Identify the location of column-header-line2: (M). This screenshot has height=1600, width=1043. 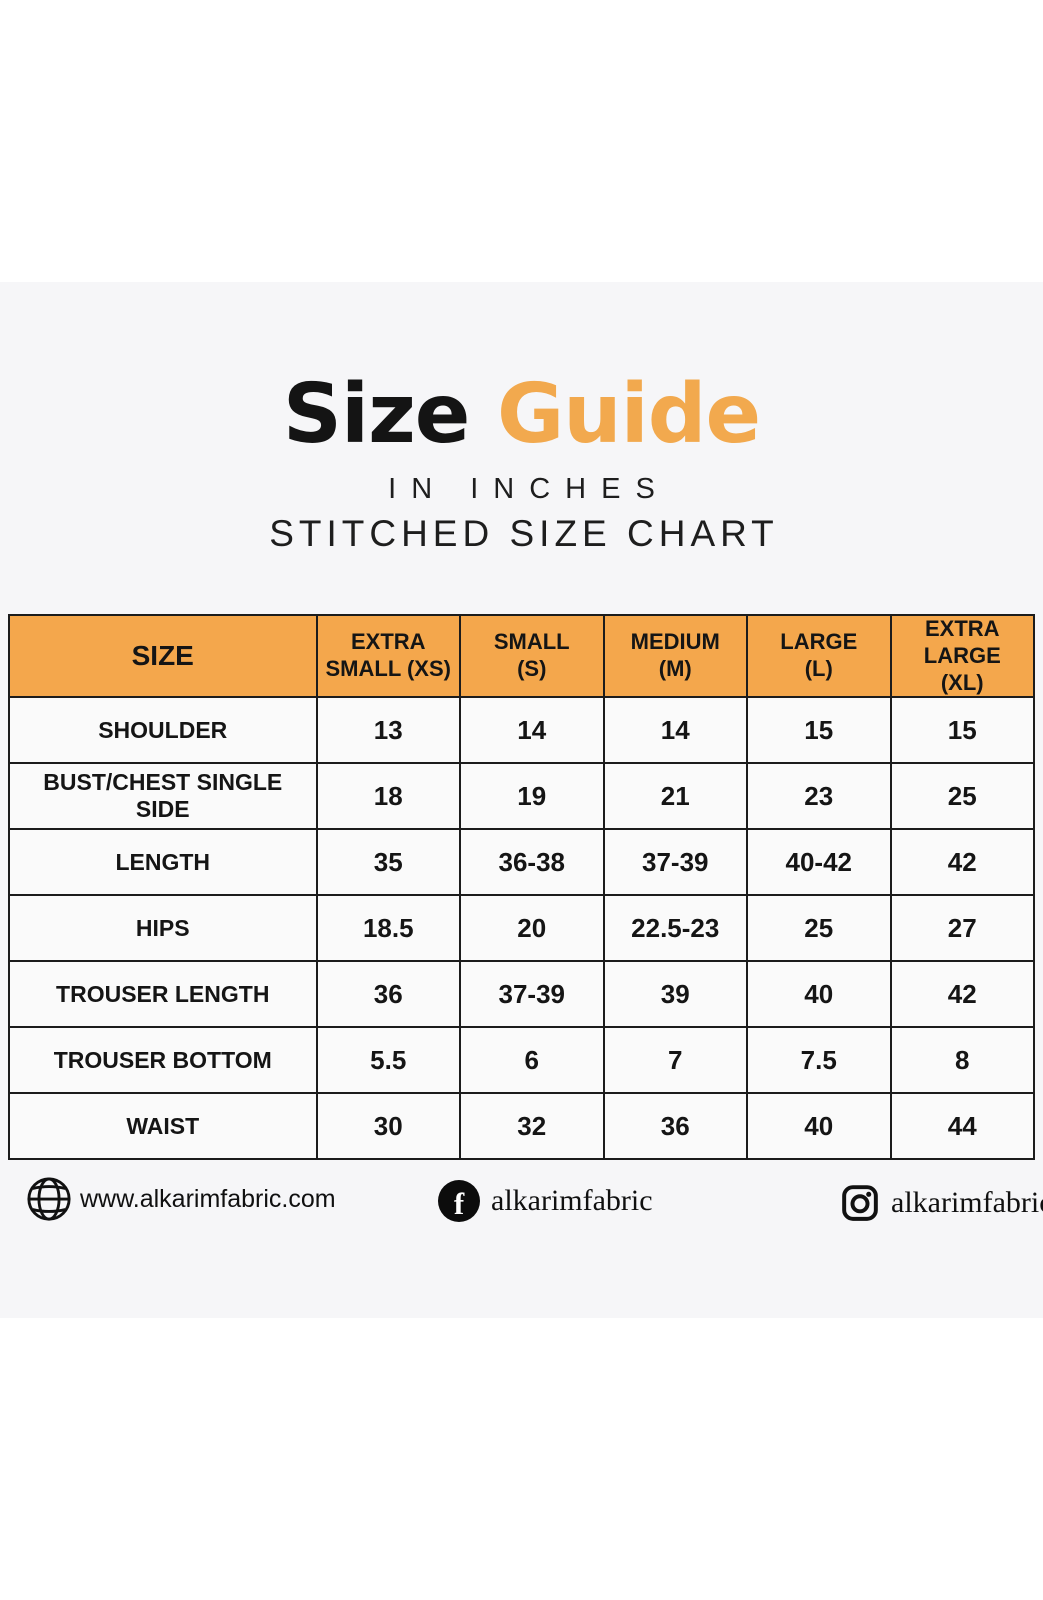
(675, 669).